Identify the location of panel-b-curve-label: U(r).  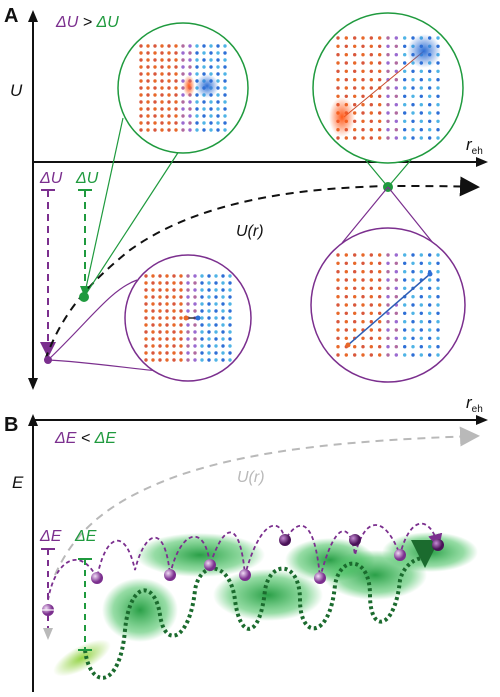
(251, 477).